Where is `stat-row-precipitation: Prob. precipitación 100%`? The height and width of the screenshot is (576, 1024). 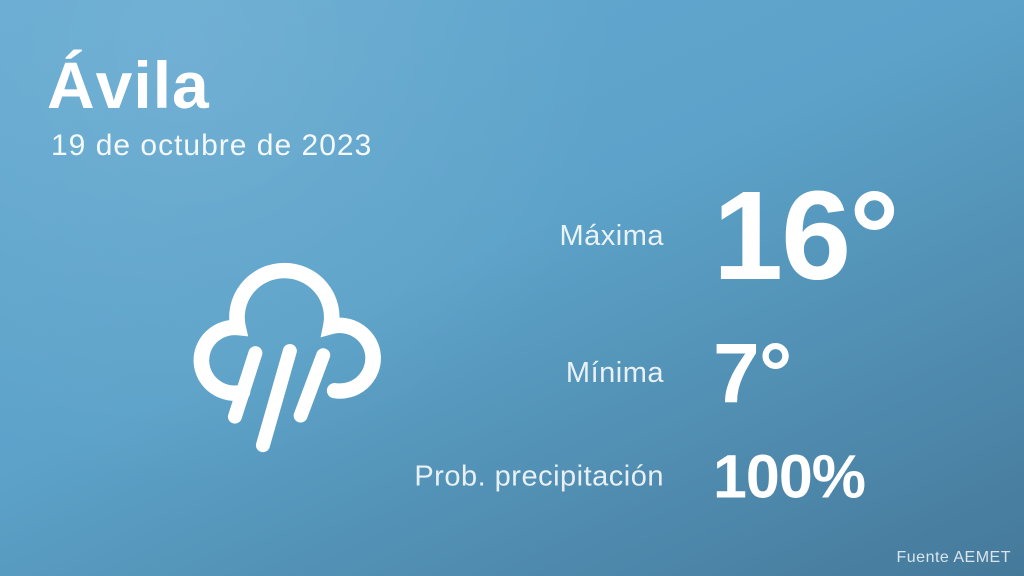 stat-row-precipitation: Prob. precipitación 100% is located at coordinates (623, 476).